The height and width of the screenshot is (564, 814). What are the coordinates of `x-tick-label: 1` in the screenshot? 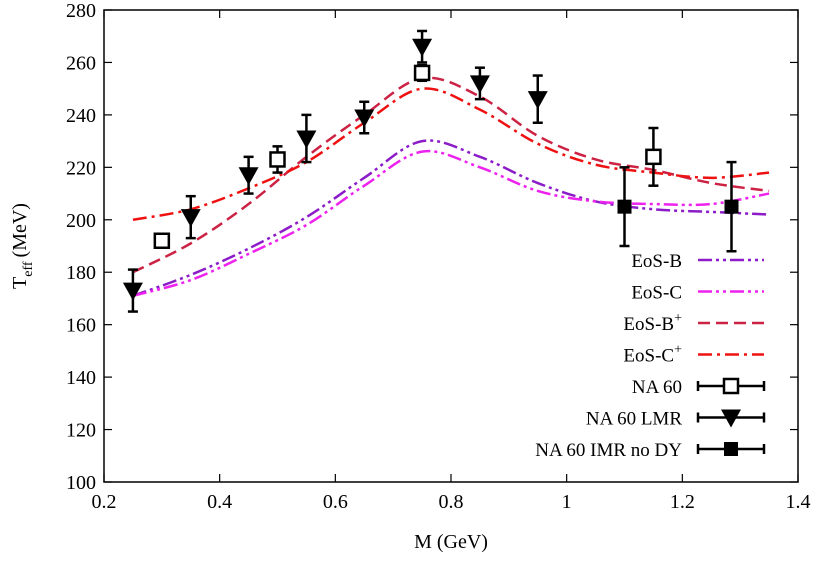 It's located at (567, 502).